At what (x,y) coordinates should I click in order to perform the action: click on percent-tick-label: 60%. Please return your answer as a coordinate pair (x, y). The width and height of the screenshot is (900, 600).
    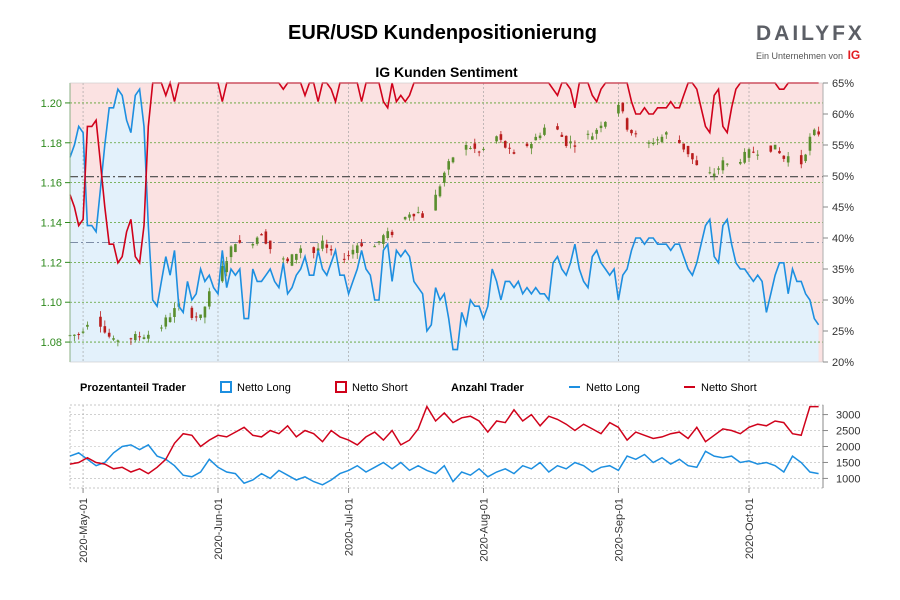
    Looking at the image, I should click on (843, 115).